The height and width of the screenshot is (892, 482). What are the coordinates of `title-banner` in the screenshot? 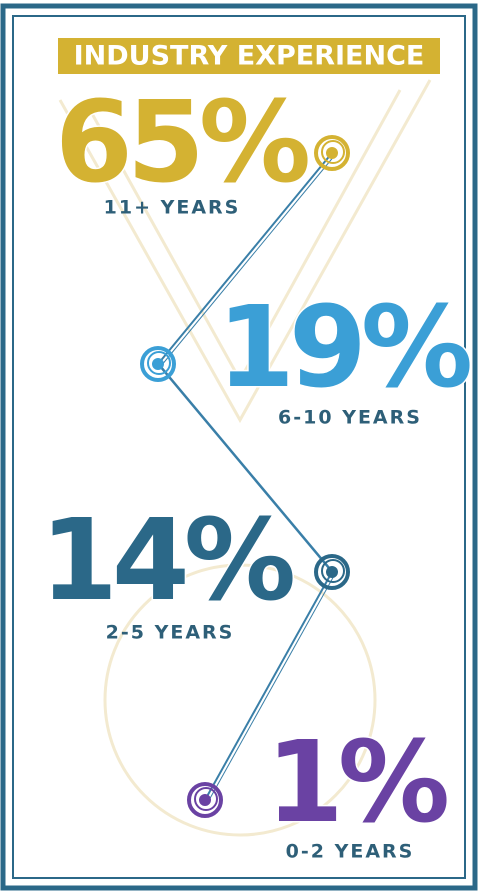 It's located at (249, 56).